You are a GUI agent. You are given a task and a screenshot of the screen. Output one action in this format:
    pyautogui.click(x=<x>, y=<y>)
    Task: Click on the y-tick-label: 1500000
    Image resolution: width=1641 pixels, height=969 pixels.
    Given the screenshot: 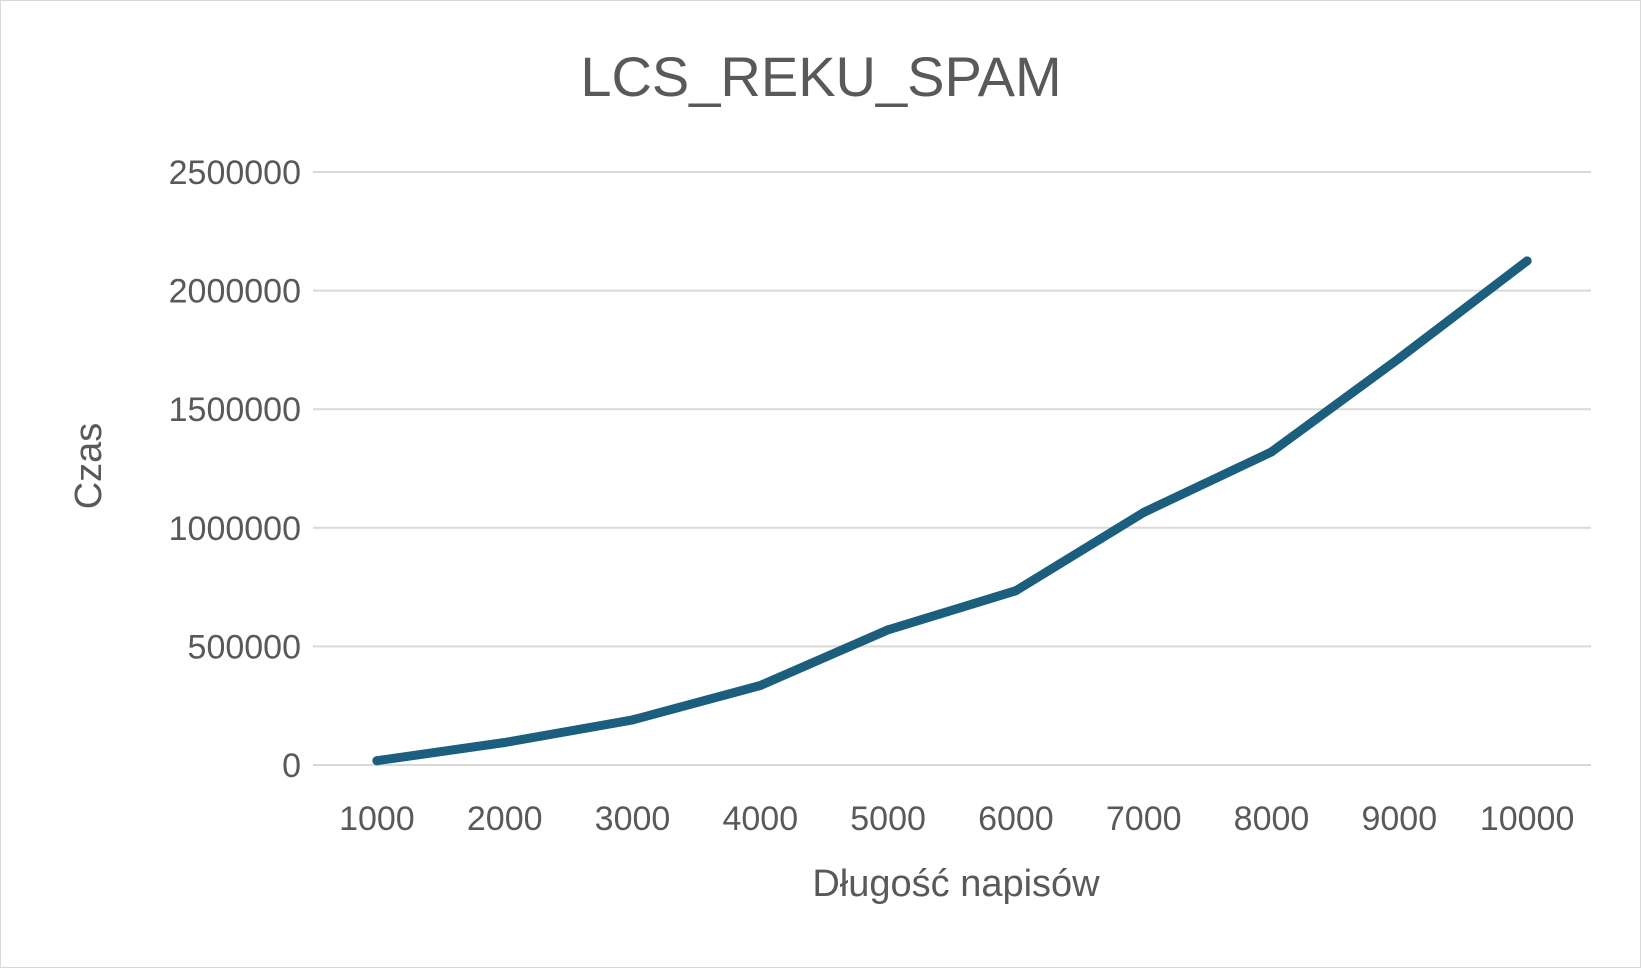 What is the action you would take?
    pyautogui.click(x=235, y=410)
    